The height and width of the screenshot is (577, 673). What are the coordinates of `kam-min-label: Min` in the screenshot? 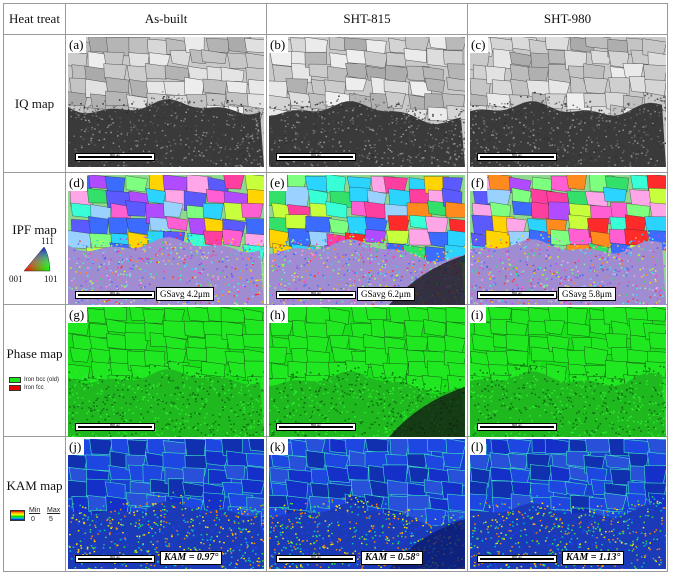 It's located at (35, 510).